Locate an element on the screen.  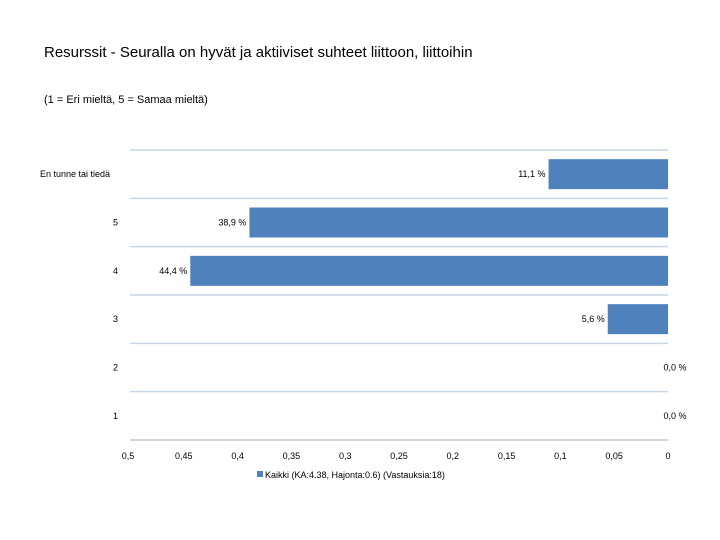
x-tick-label: 0,1 is located at coordinates (560, 456).